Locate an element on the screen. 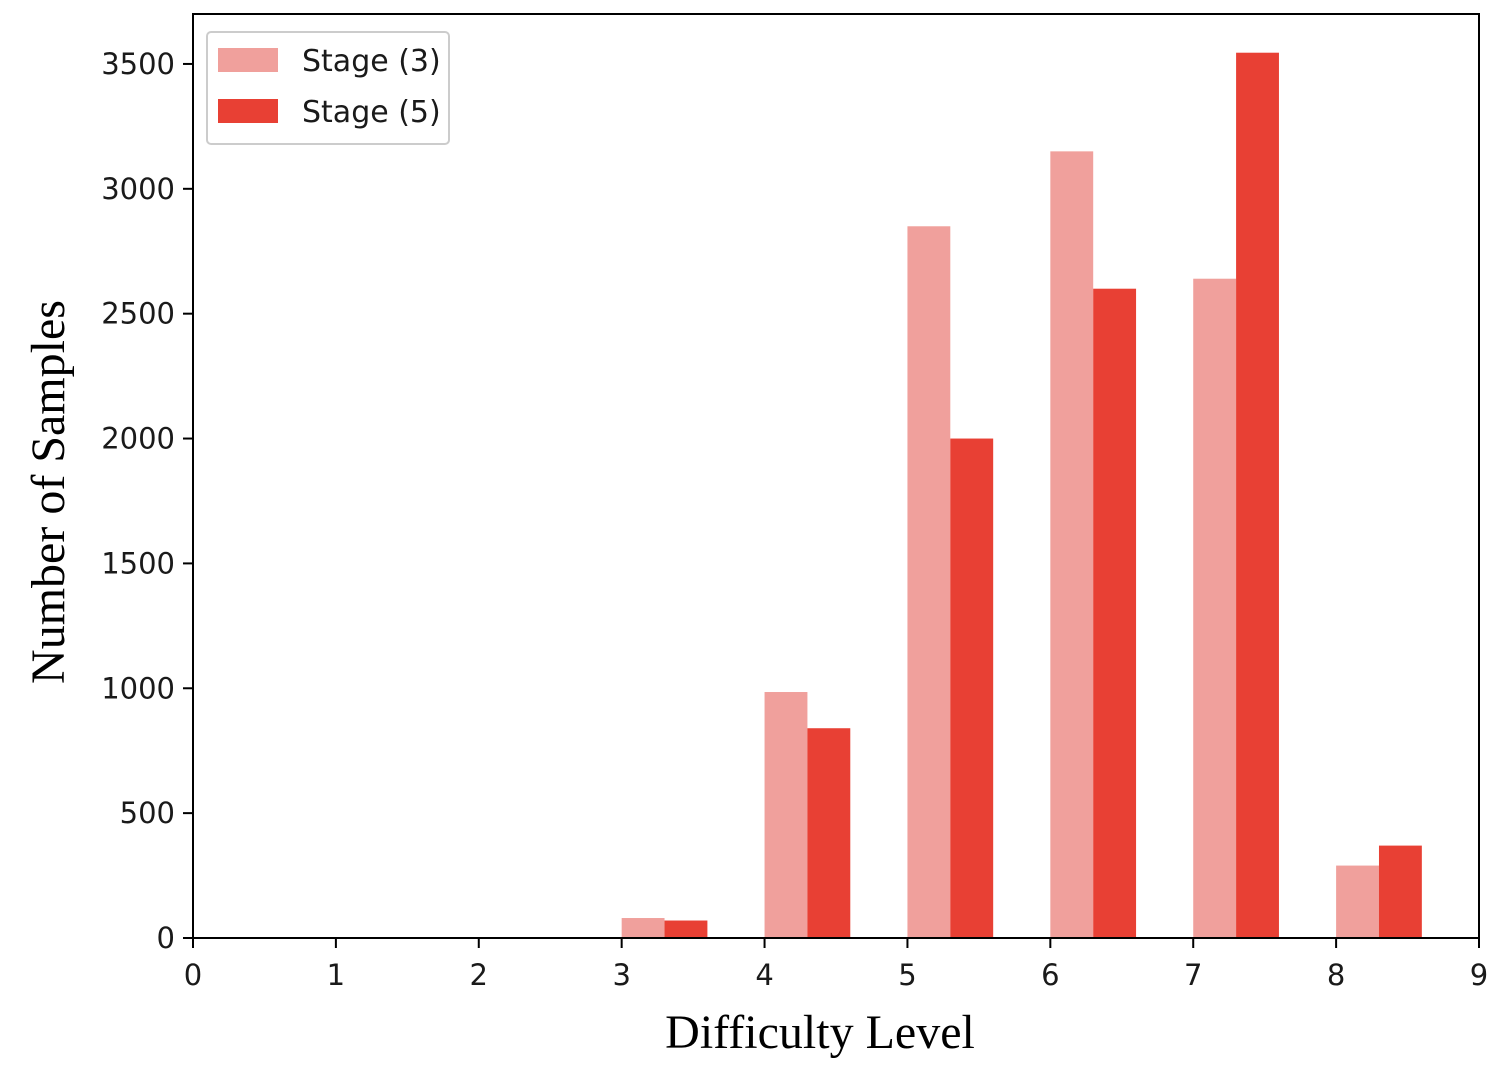 The image size is (1495, 1084). x-tick-label: 6 is located at coordinates (1050, 975).